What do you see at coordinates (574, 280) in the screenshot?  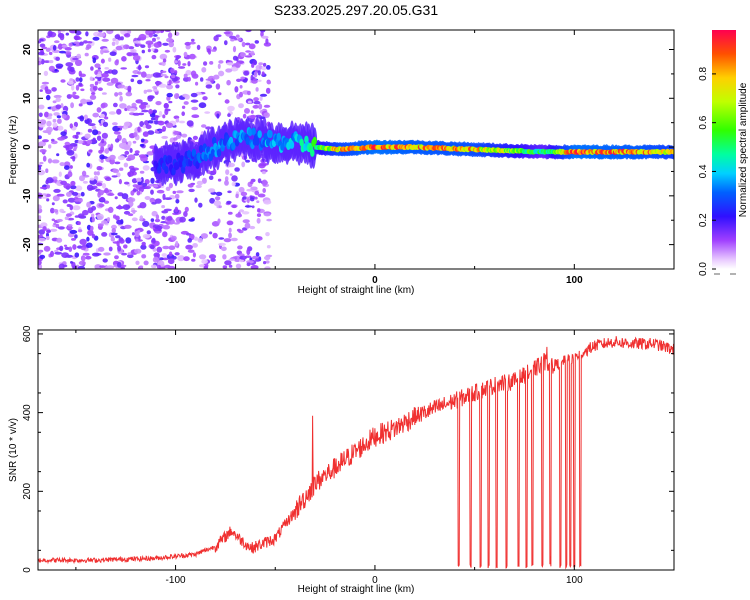 I see `x-tick-label: 100` at bounding box center [574, 280].